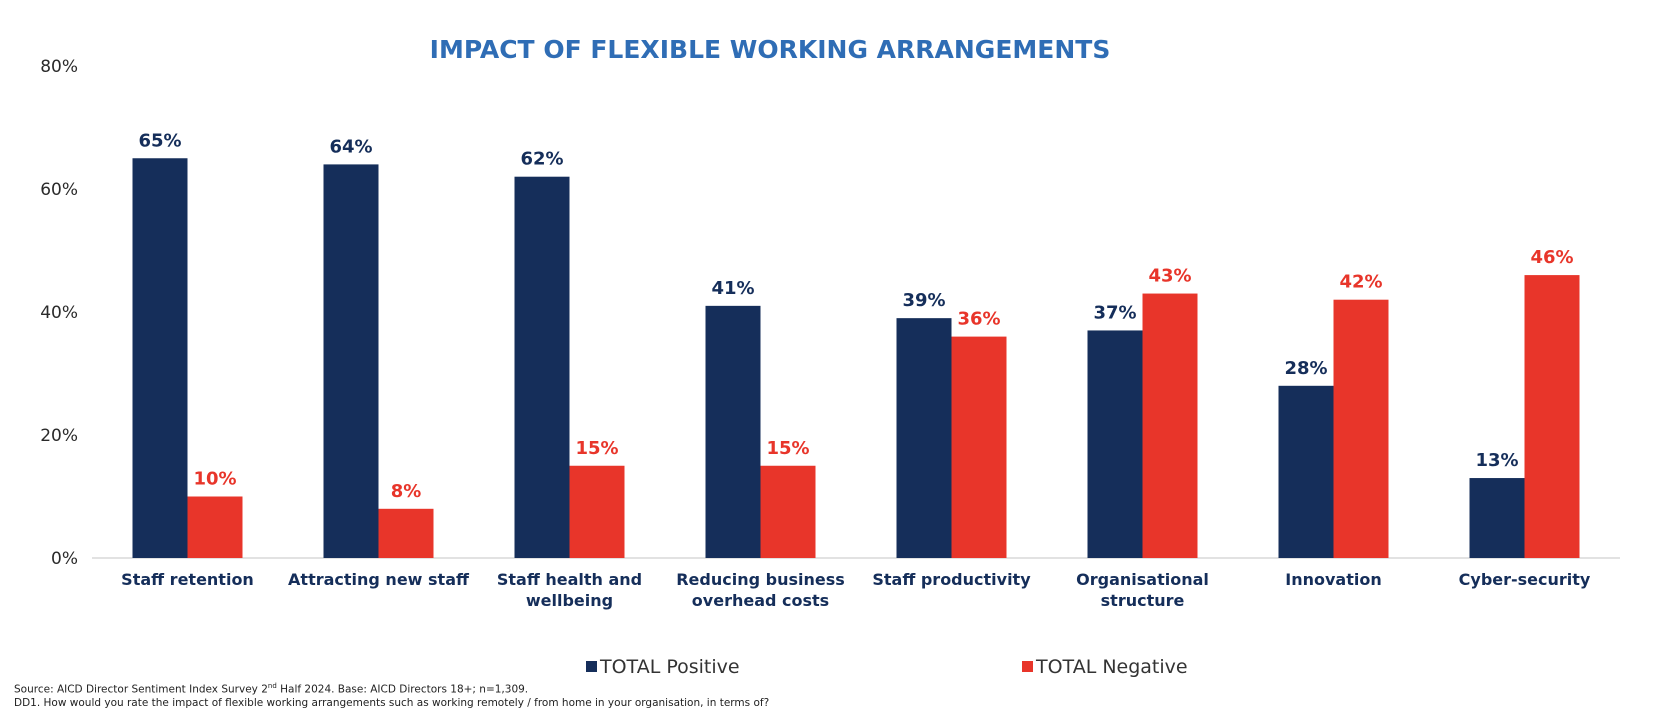 Image resolution: width=1656 pixels, height=720 pixels. What do you see at coordinates (1525, 579) in the screenshot?
I see `category-label: Cyber-security` at bounding box center [1525, 579].